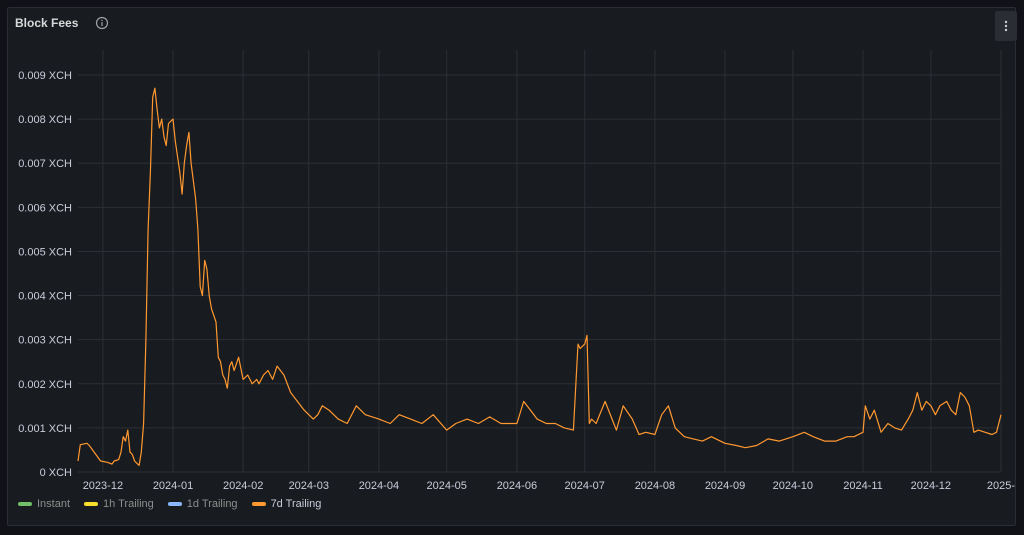 The image size is (1024, 535). I want to click on y-tick-label: 0.009 XCH, so click(45, 76).